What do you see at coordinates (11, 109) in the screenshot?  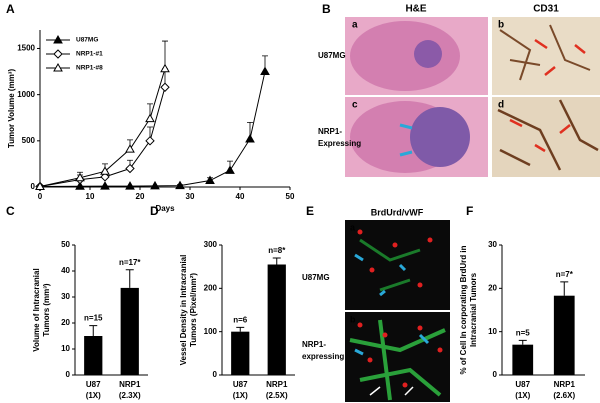 I see `y-axis-label: Tumor Volume (mm³)` at bounding box center [11, 109].